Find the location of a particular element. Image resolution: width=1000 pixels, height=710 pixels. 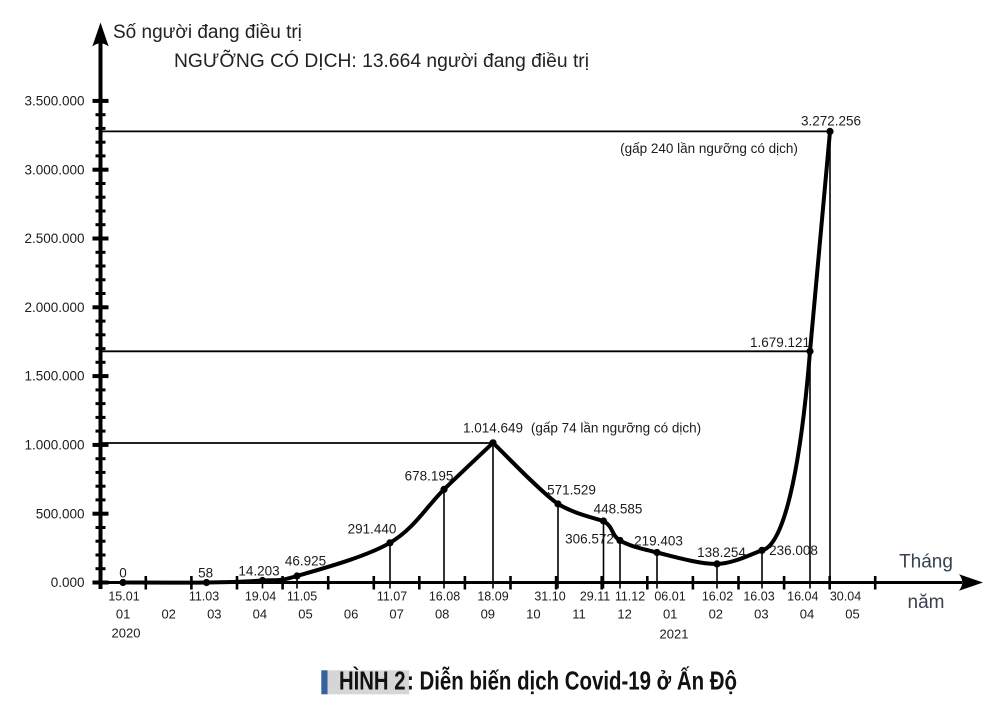

svg-text: 12 is located at coordinates (624, 614).